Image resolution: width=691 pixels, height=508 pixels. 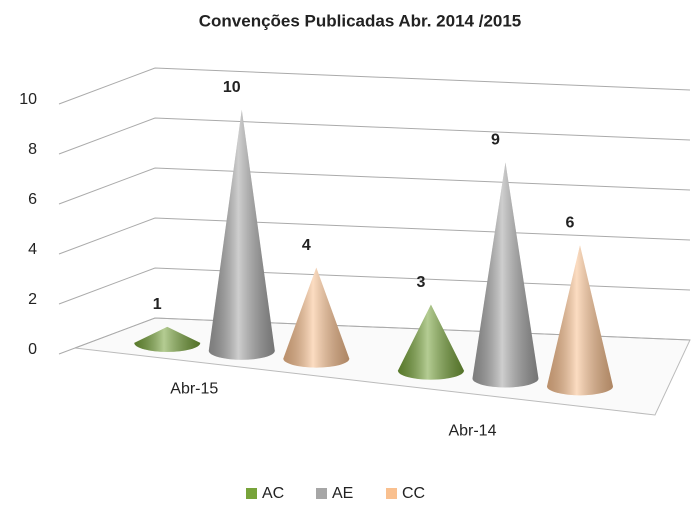 What do you see at coordinates (232, 87) in the screenshot?
I see `value-label: 10` at bounding box center [232, 87].